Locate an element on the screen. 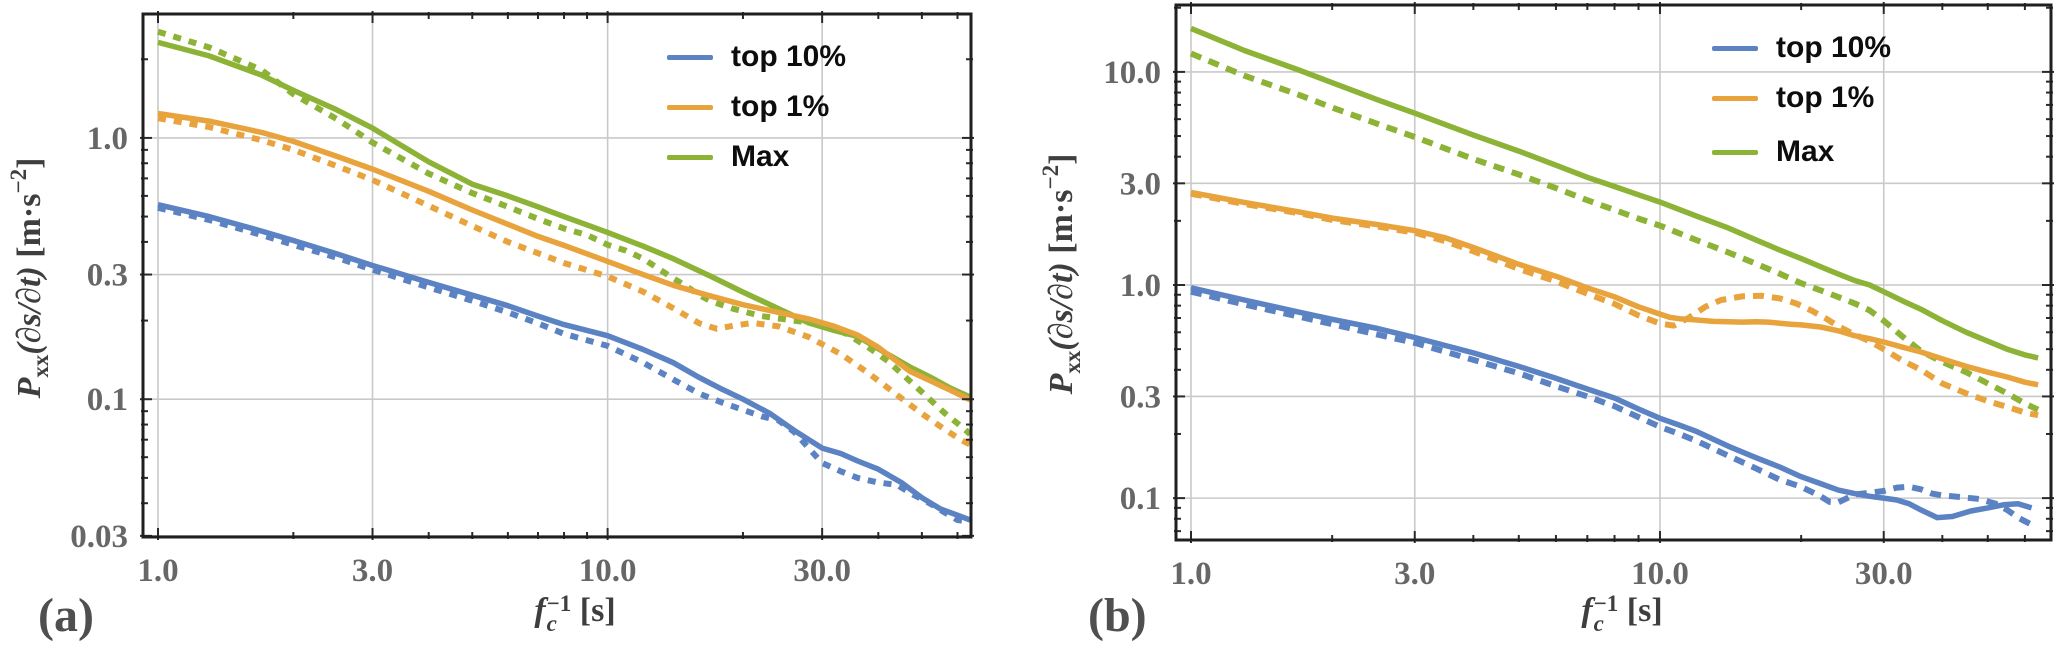 This screenshot has width=2056, height=660. y-tick-label: 0.03 is located at coordinates (99, 537).